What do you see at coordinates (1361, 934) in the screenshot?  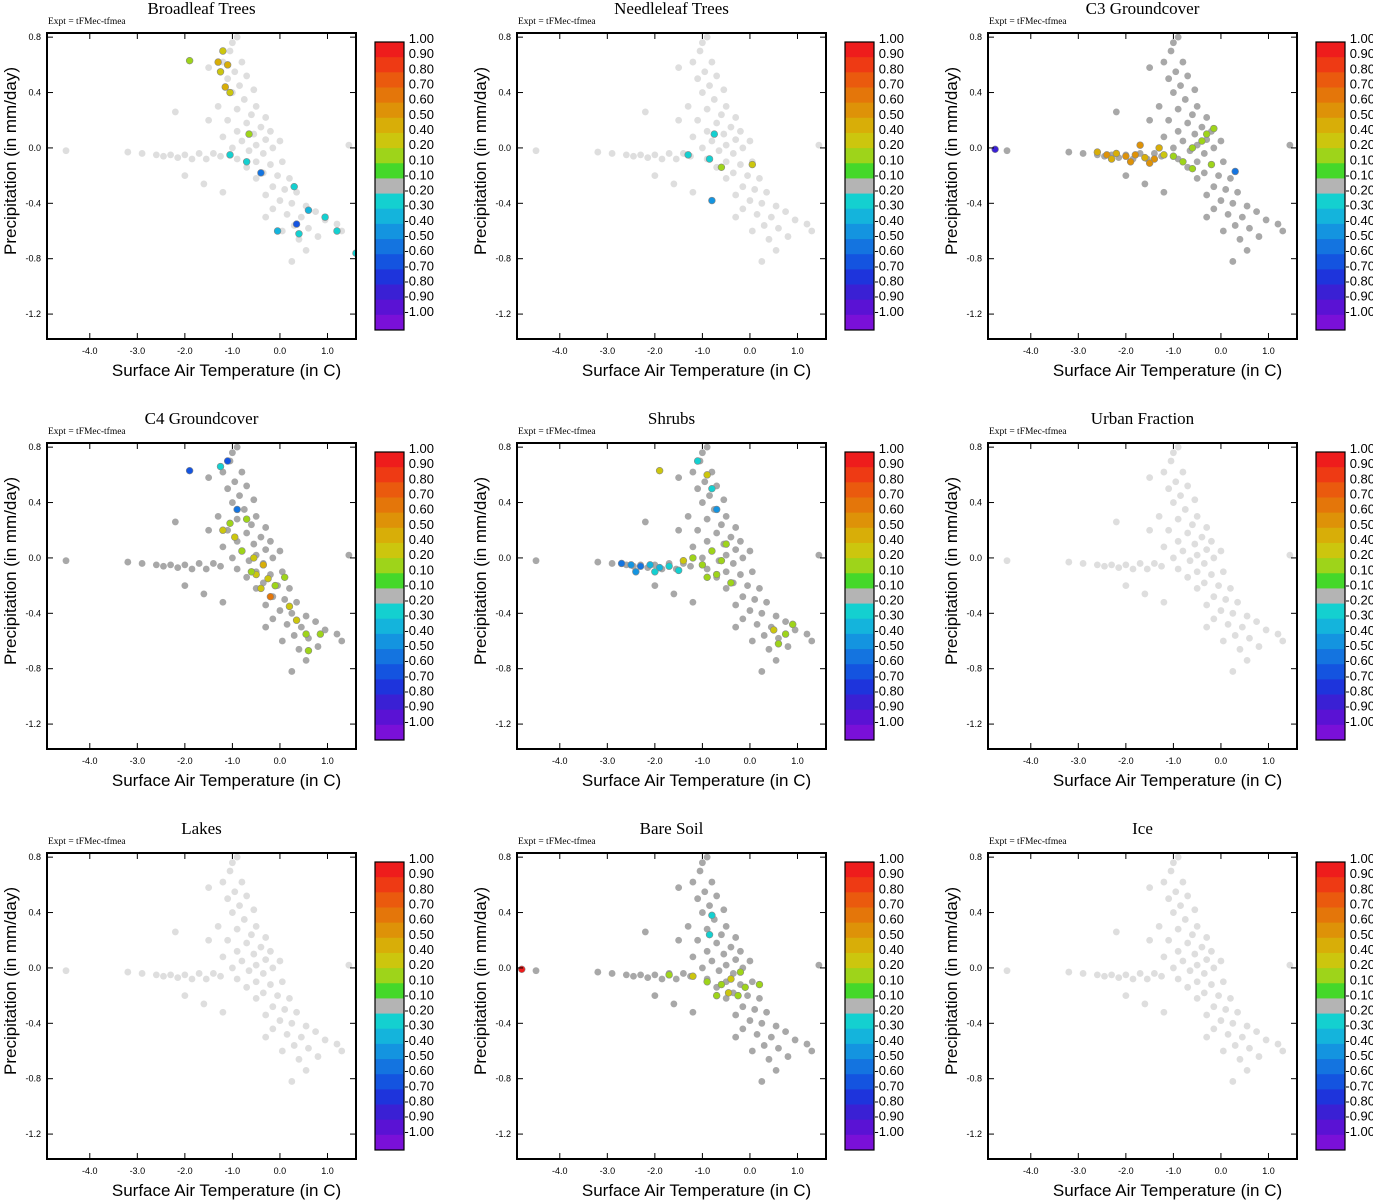 I see `colorbar-label: 0.50` at bounding box center [1361, 934].